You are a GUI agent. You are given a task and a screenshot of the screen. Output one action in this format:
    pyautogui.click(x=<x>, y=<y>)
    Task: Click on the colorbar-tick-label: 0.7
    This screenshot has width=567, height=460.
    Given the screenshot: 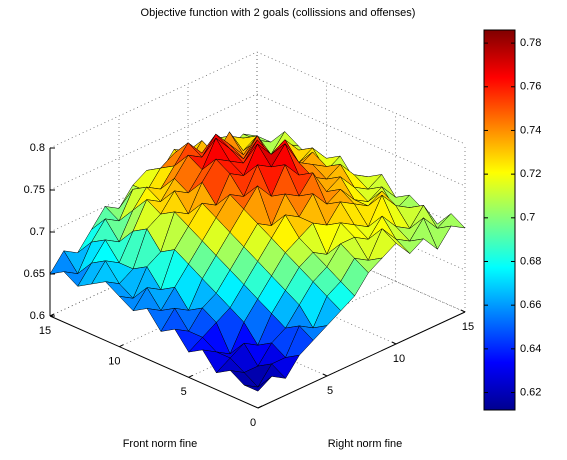 What is the action you would take?
    pyautogui.click(x=527, y=218)
    